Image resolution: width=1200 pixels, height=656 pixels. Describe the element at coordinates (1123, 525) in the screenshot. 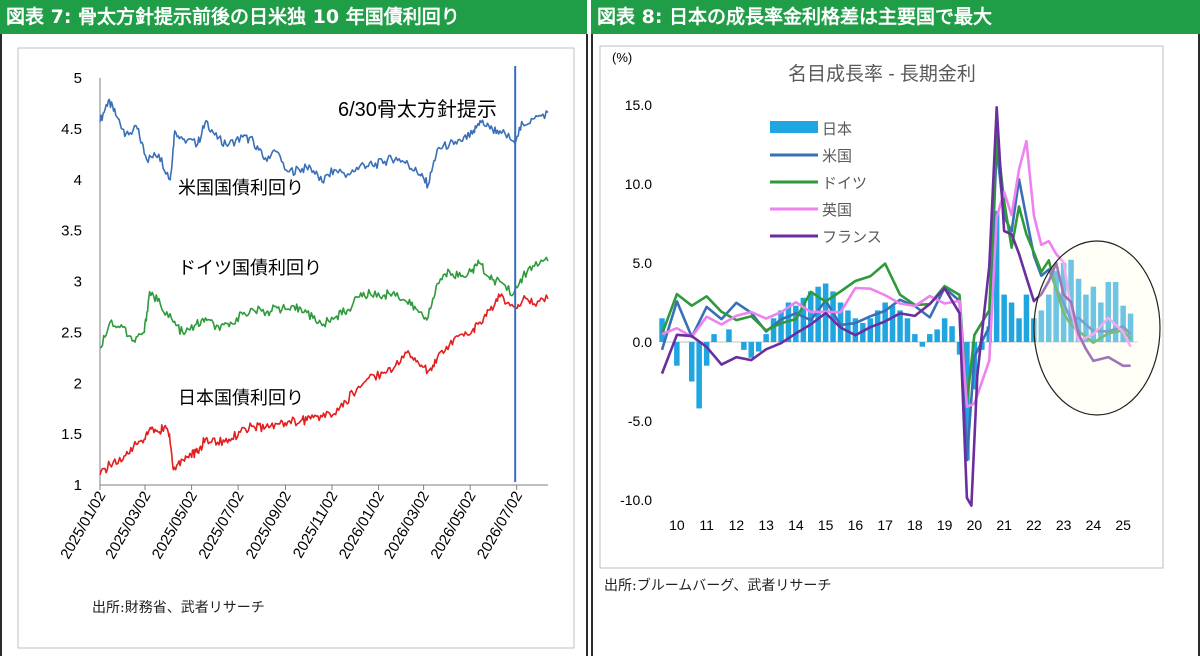

I see `right-x-tick-25: 25` at that location.